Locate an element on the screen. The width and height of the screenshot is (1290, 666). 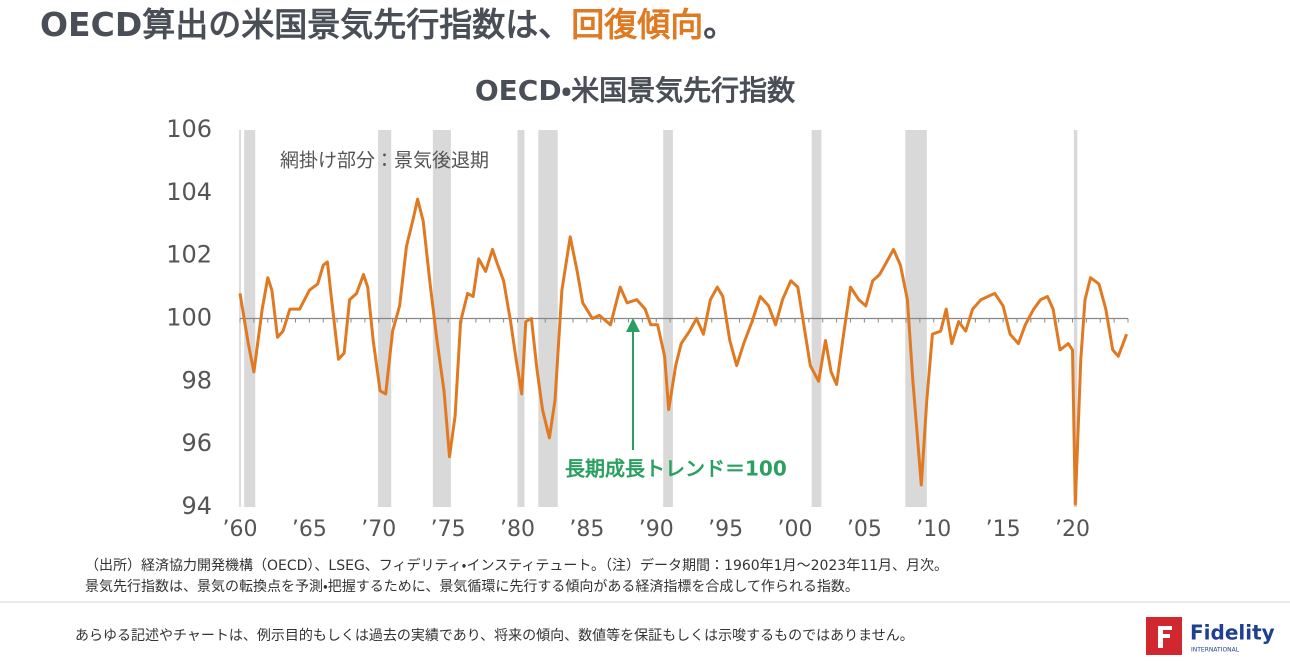
x-tick-label: ’75 is located at coordinates (448, 529).